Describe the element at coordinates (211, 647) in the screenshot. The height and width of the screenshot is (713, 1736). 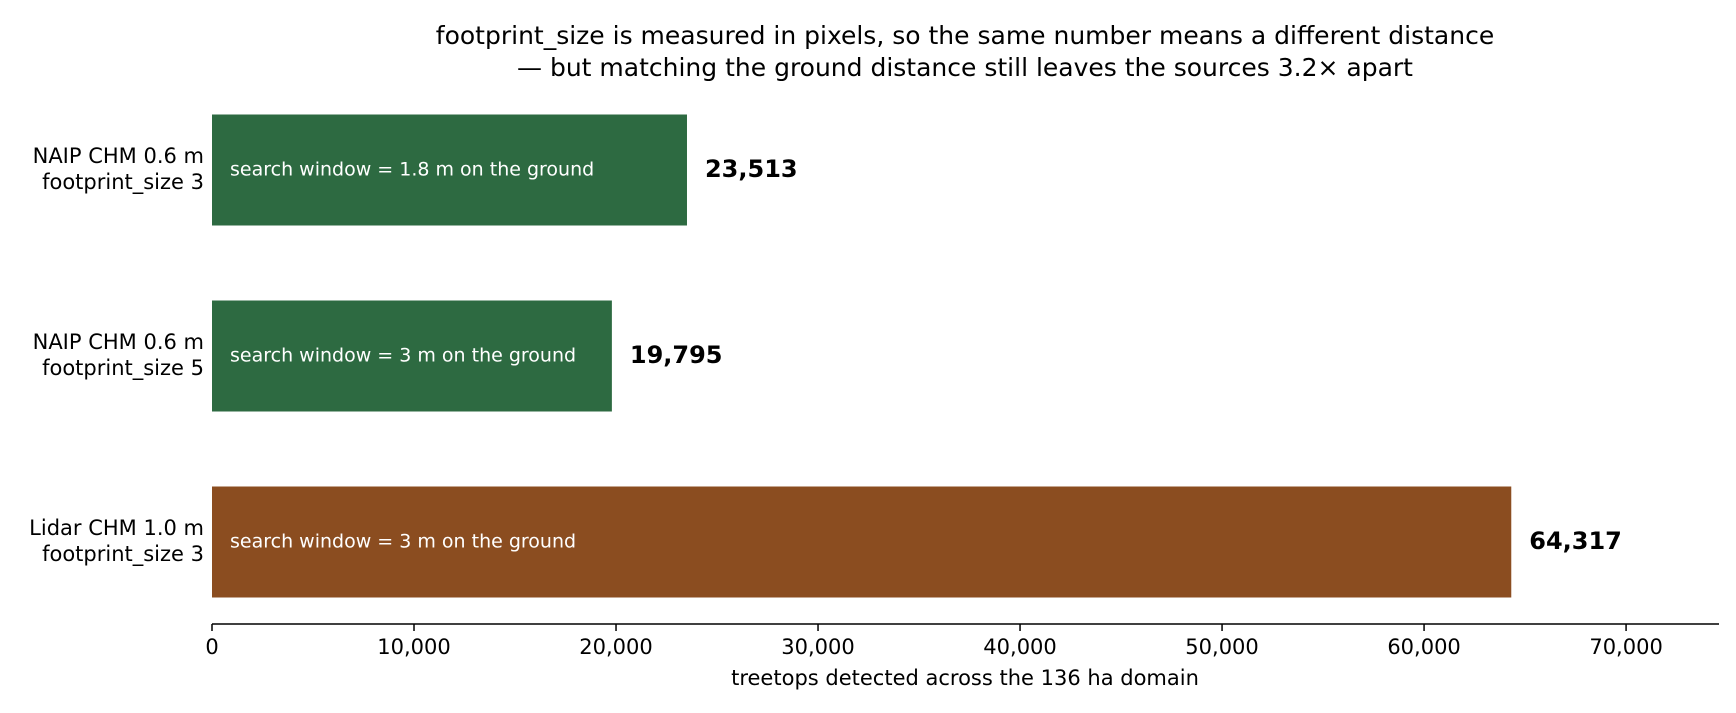
I see `x-tick-label: 0` at that location.